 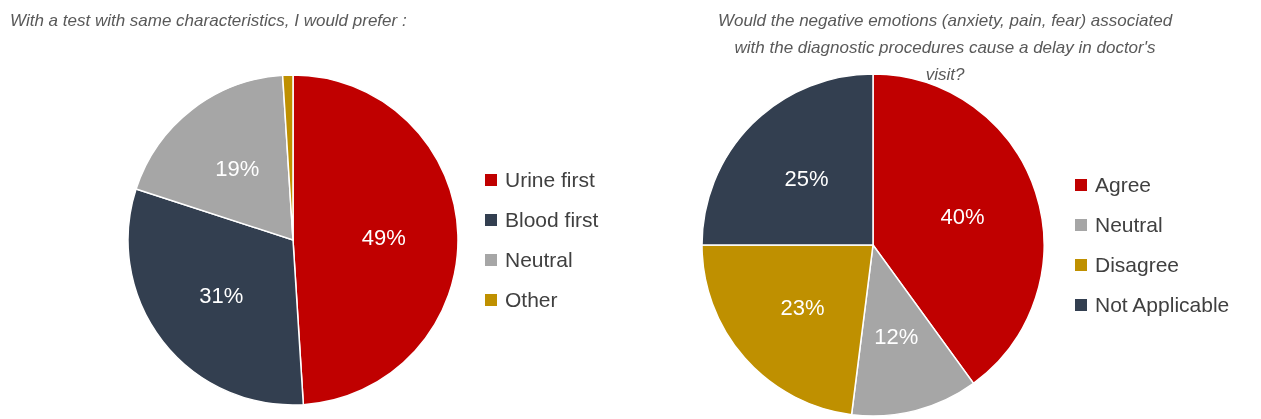 What do you see at coordinates (208, 20) in the screenshot?
I see `chart-title: With a test with same characteristics, I would prefer :` at bounding box center [208, 20].